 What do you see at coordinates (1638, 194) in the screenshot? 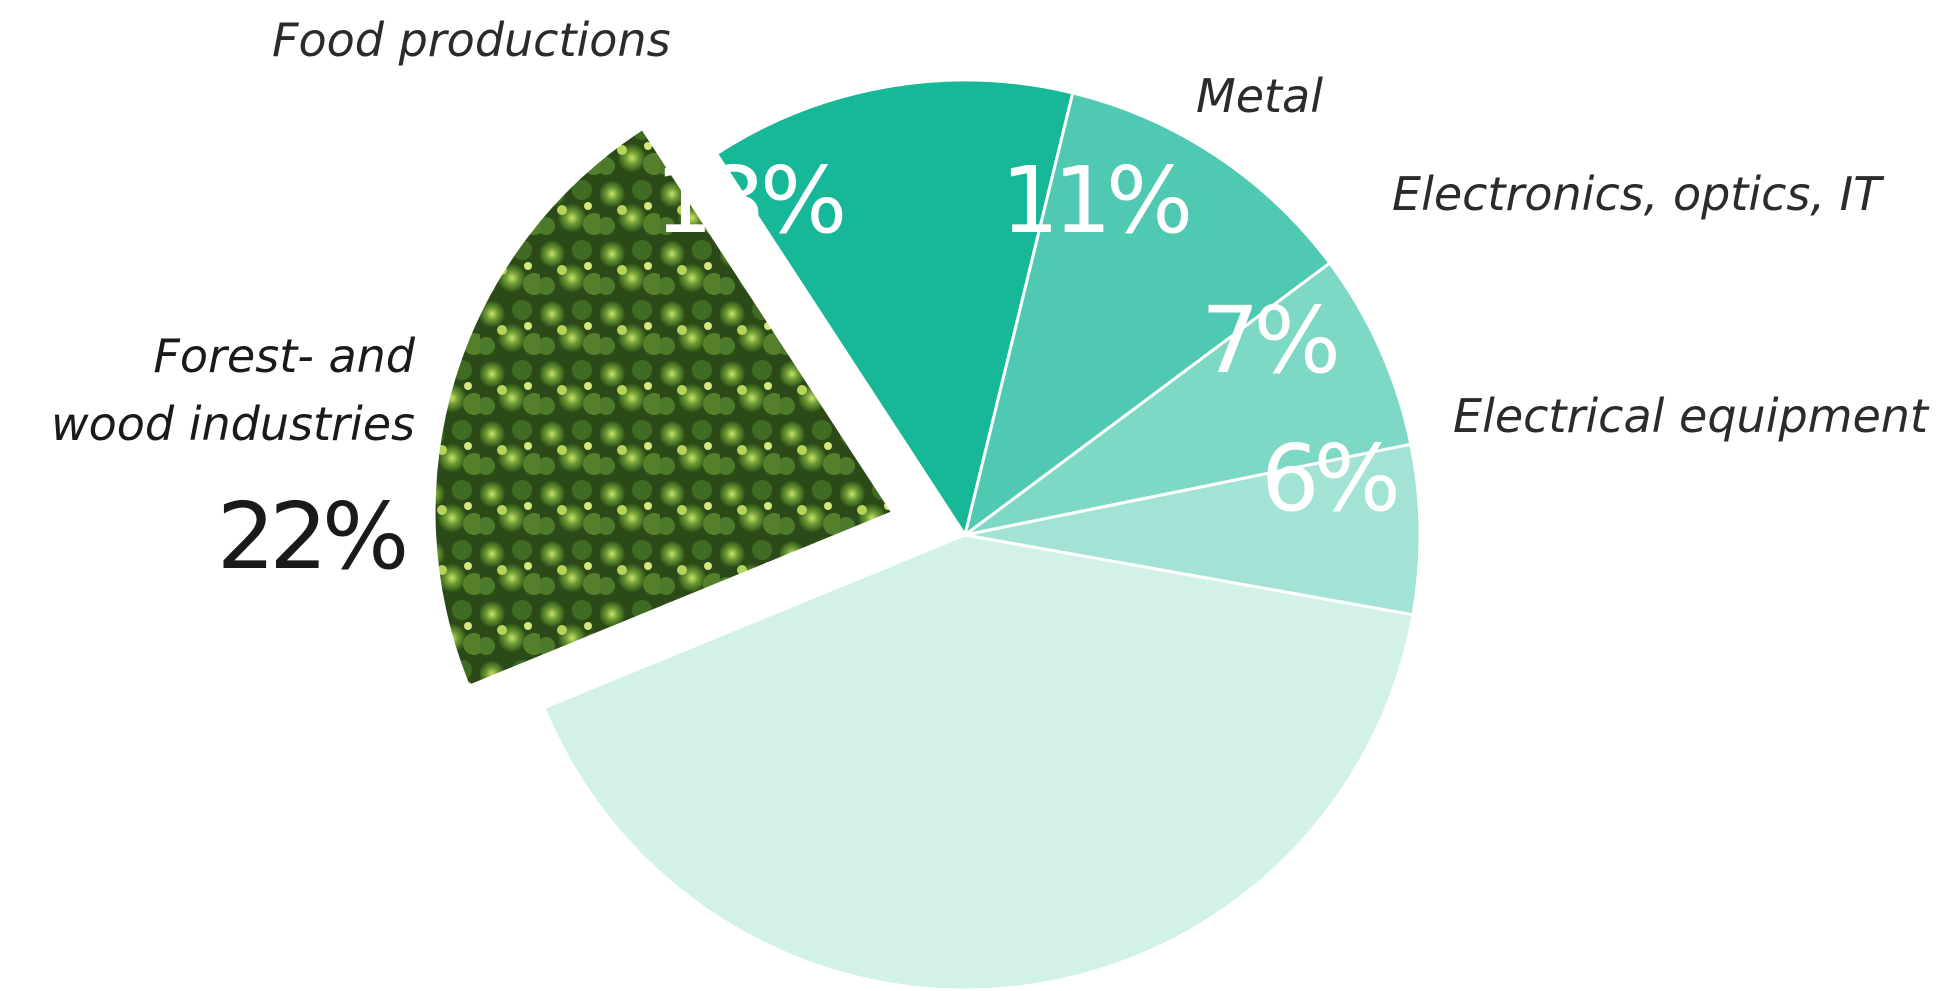
I see `slice-label-electronics: Electronics, optics, IT` at bounding box center [1638, 194].